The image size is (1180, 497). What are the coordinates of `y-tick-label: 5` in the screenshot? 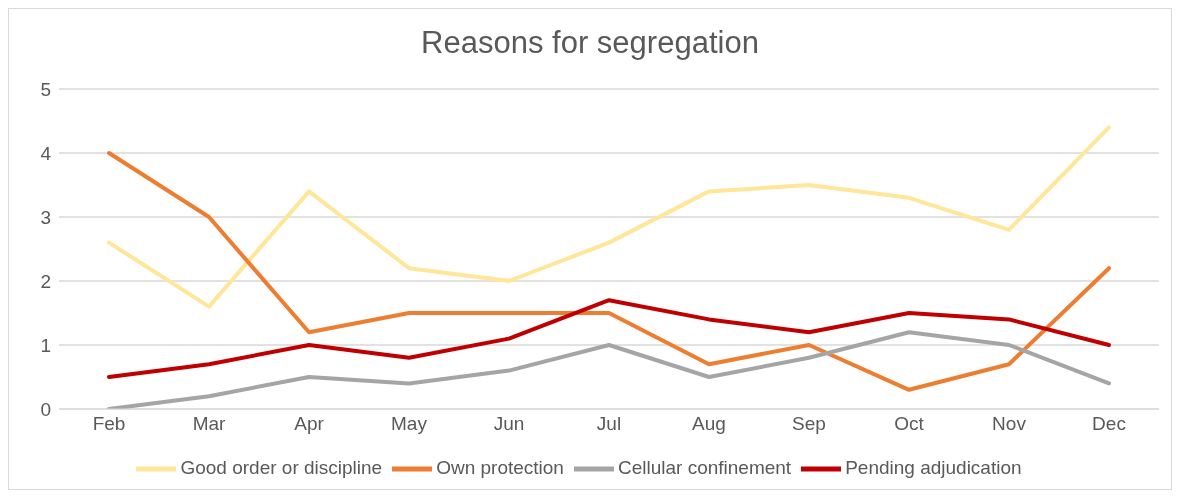 It's located at (45, 89).